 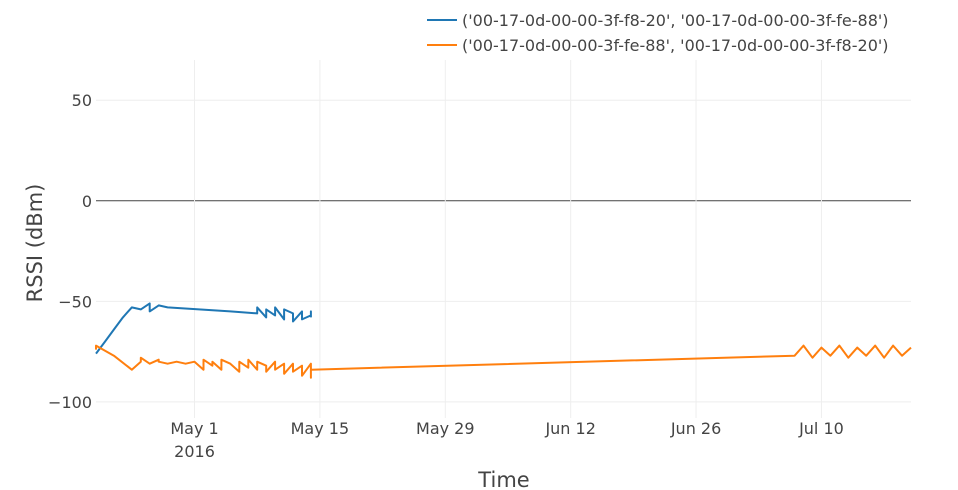 What do you see at coordinates (194, 451) in the screenshot?
I see `x-tick-sublabel: 2016` at bounding box center [194, 451].